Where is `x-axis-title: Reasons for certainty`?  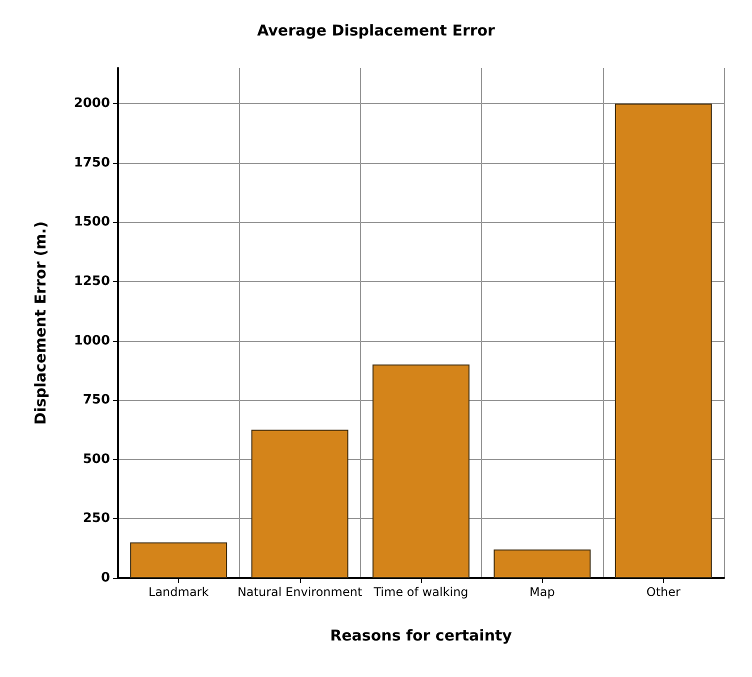
x-axis-title: Reasons for certainty is located at coordinates (421, 635).